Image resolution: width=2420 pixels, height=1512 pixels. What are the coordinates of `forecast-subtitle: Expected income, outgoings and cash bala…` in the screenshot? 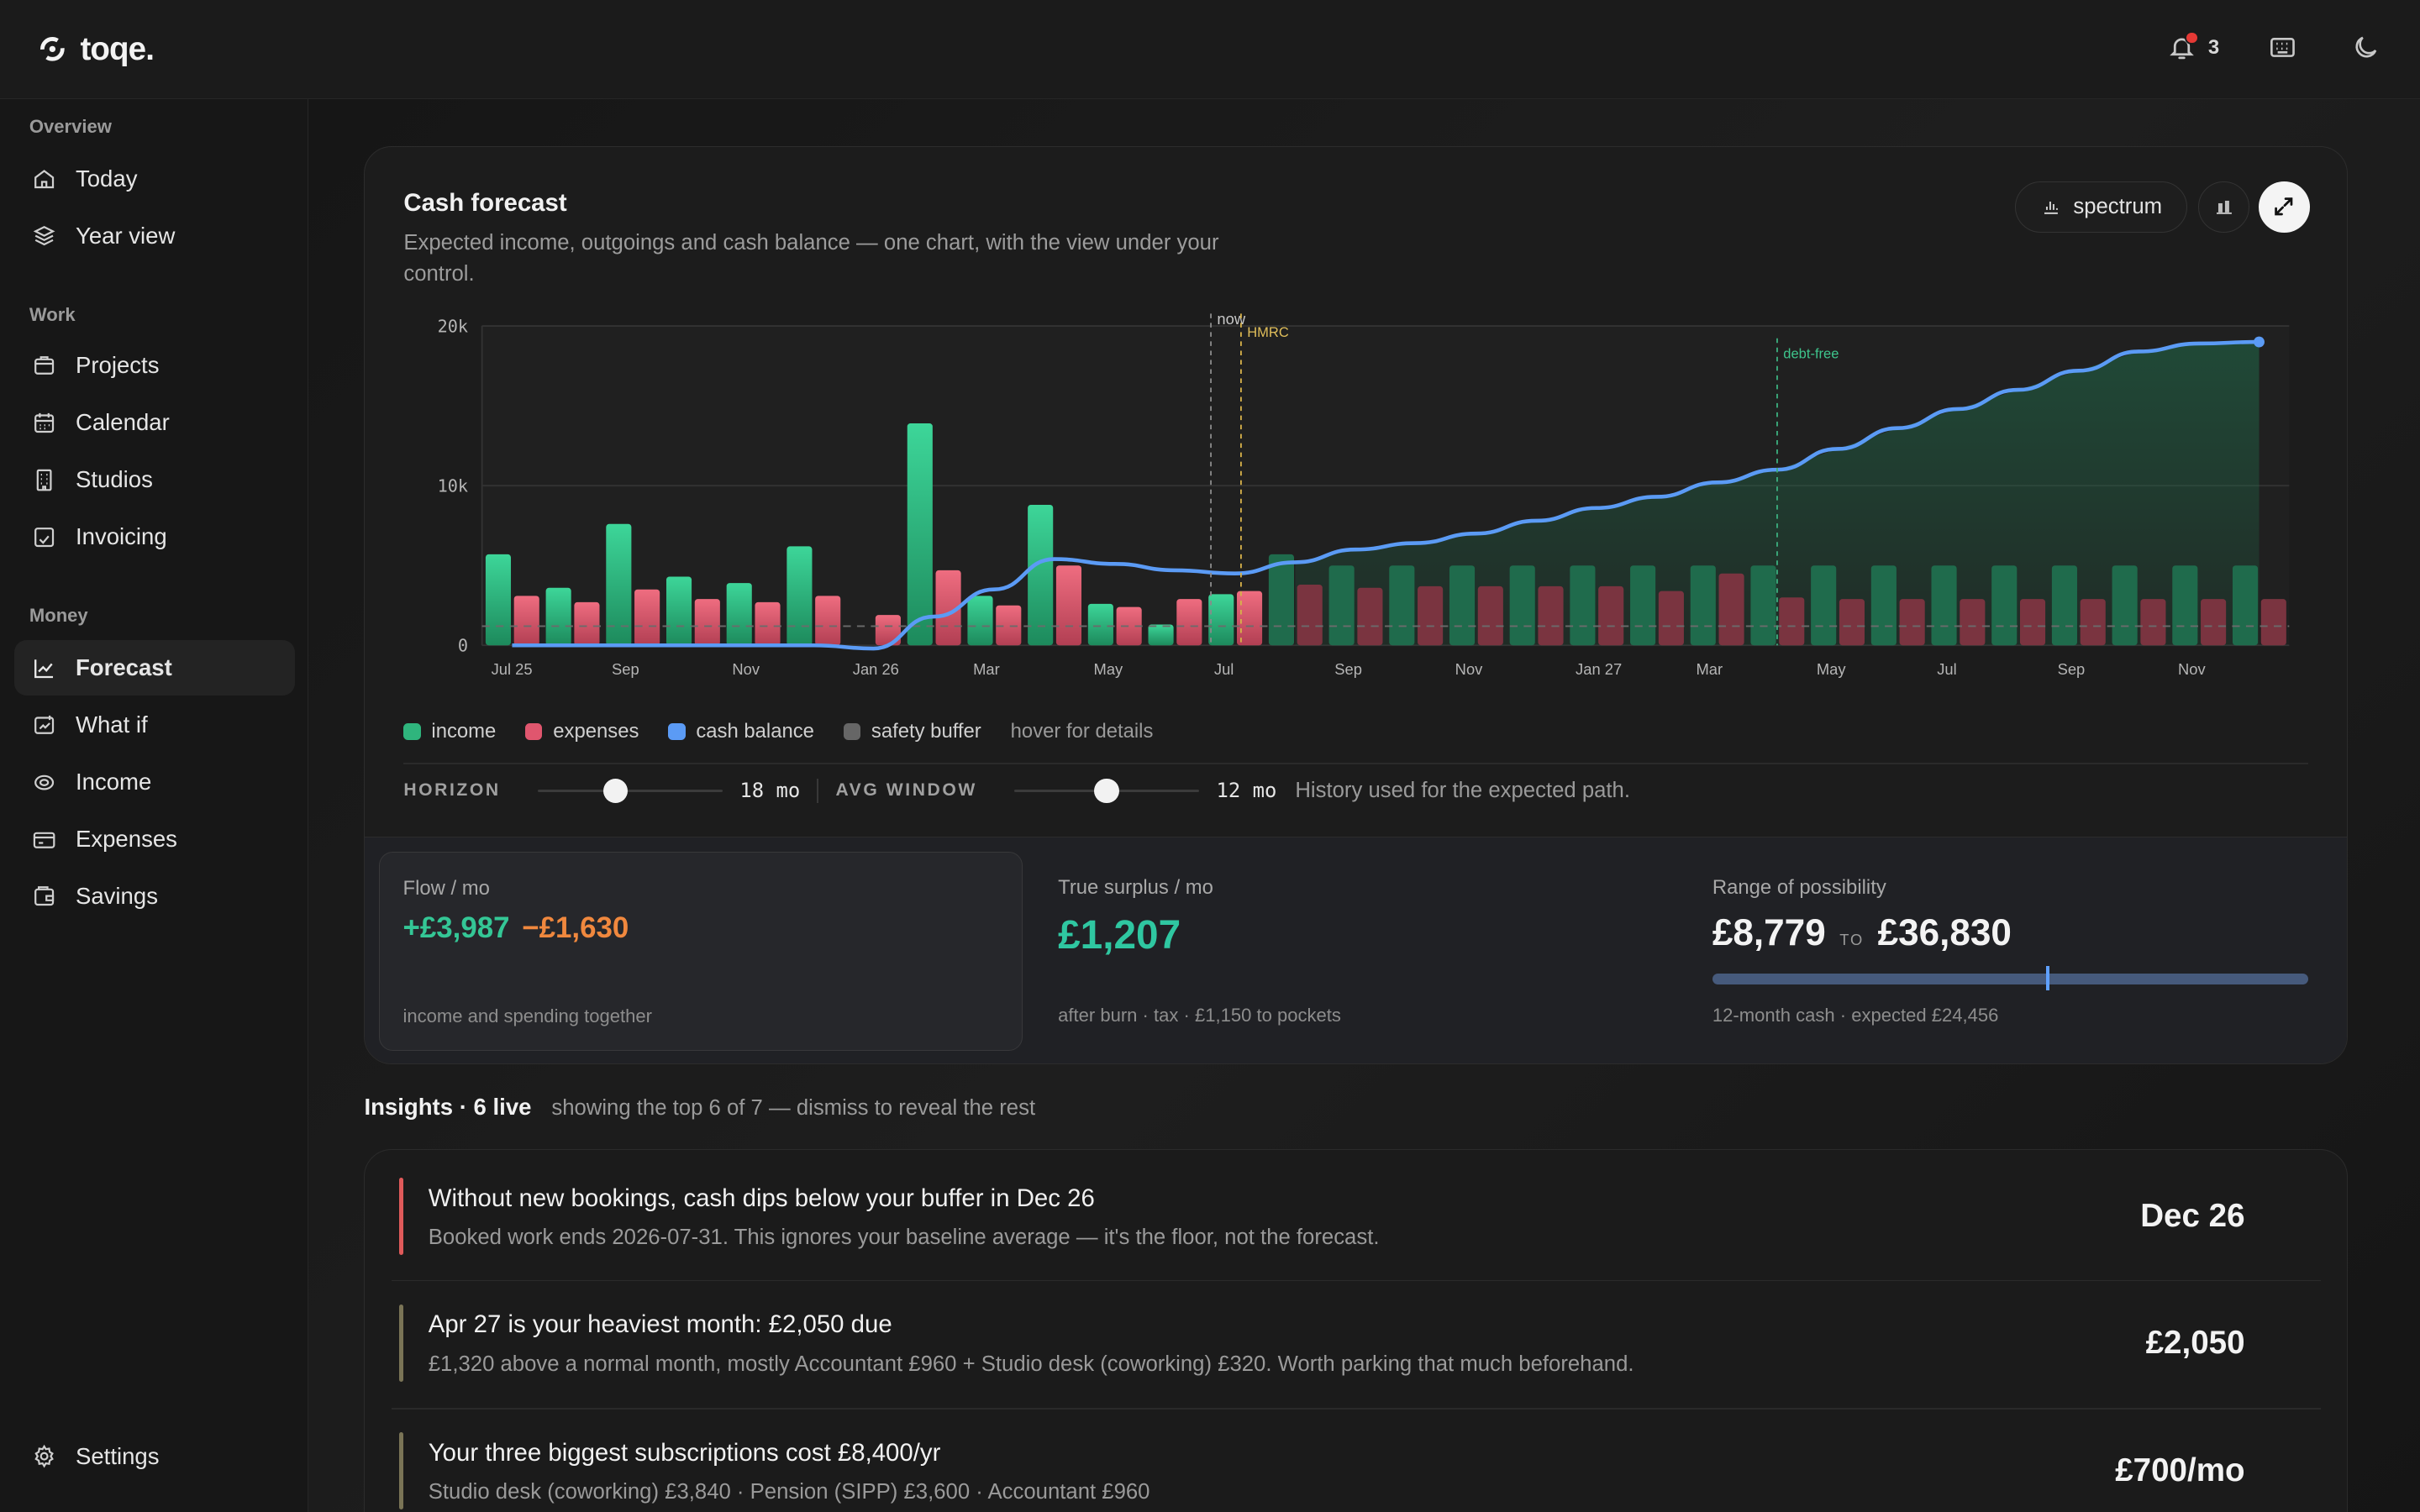 It's located at (811, 258).